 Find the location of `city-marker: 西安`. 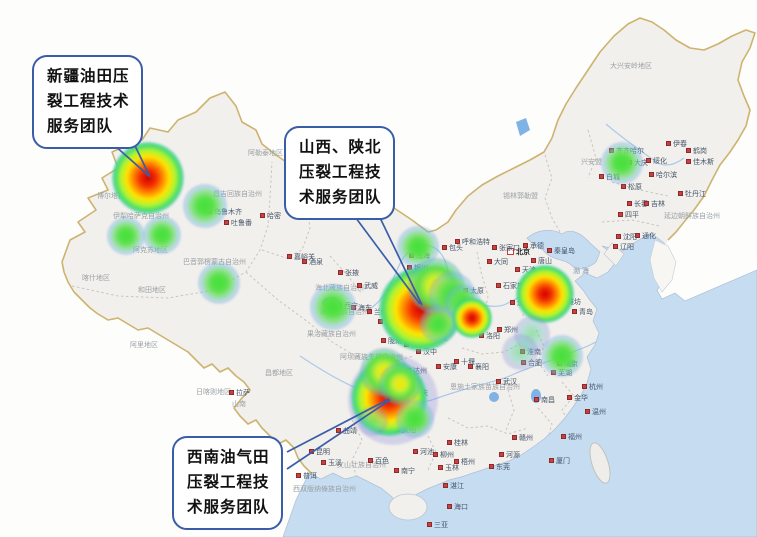

city-marker: 西安 is located at coordinates (437, 338).